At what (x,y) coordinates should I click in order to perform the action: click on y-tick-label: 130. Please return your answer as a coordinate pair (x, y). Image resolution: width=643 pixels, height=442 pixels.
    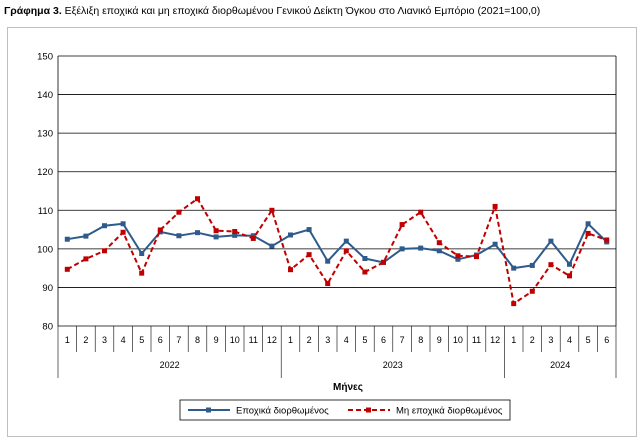
    Looking at the image, I should click on (45, 134).